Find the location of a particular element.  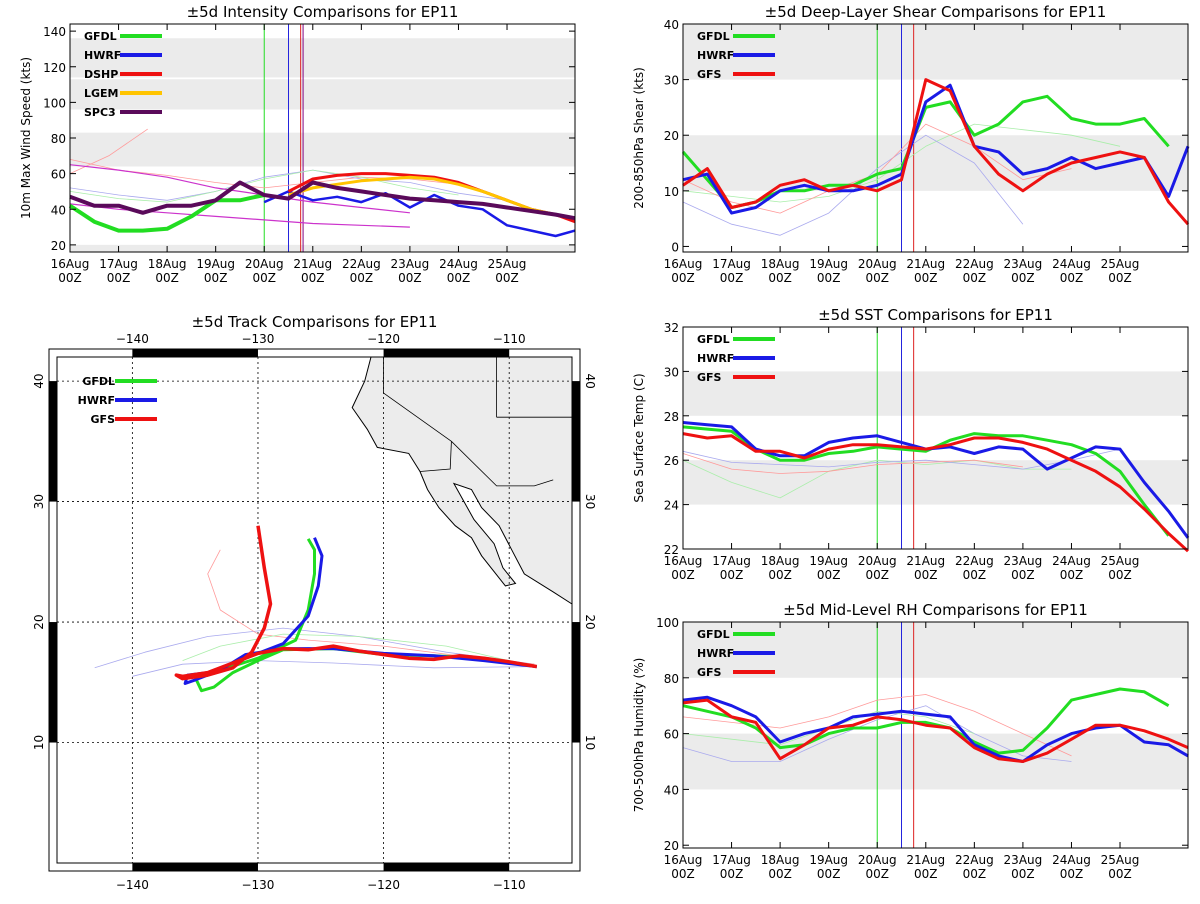

x-tick-label-line: 23Aug is located at coordinates (1023, 264).